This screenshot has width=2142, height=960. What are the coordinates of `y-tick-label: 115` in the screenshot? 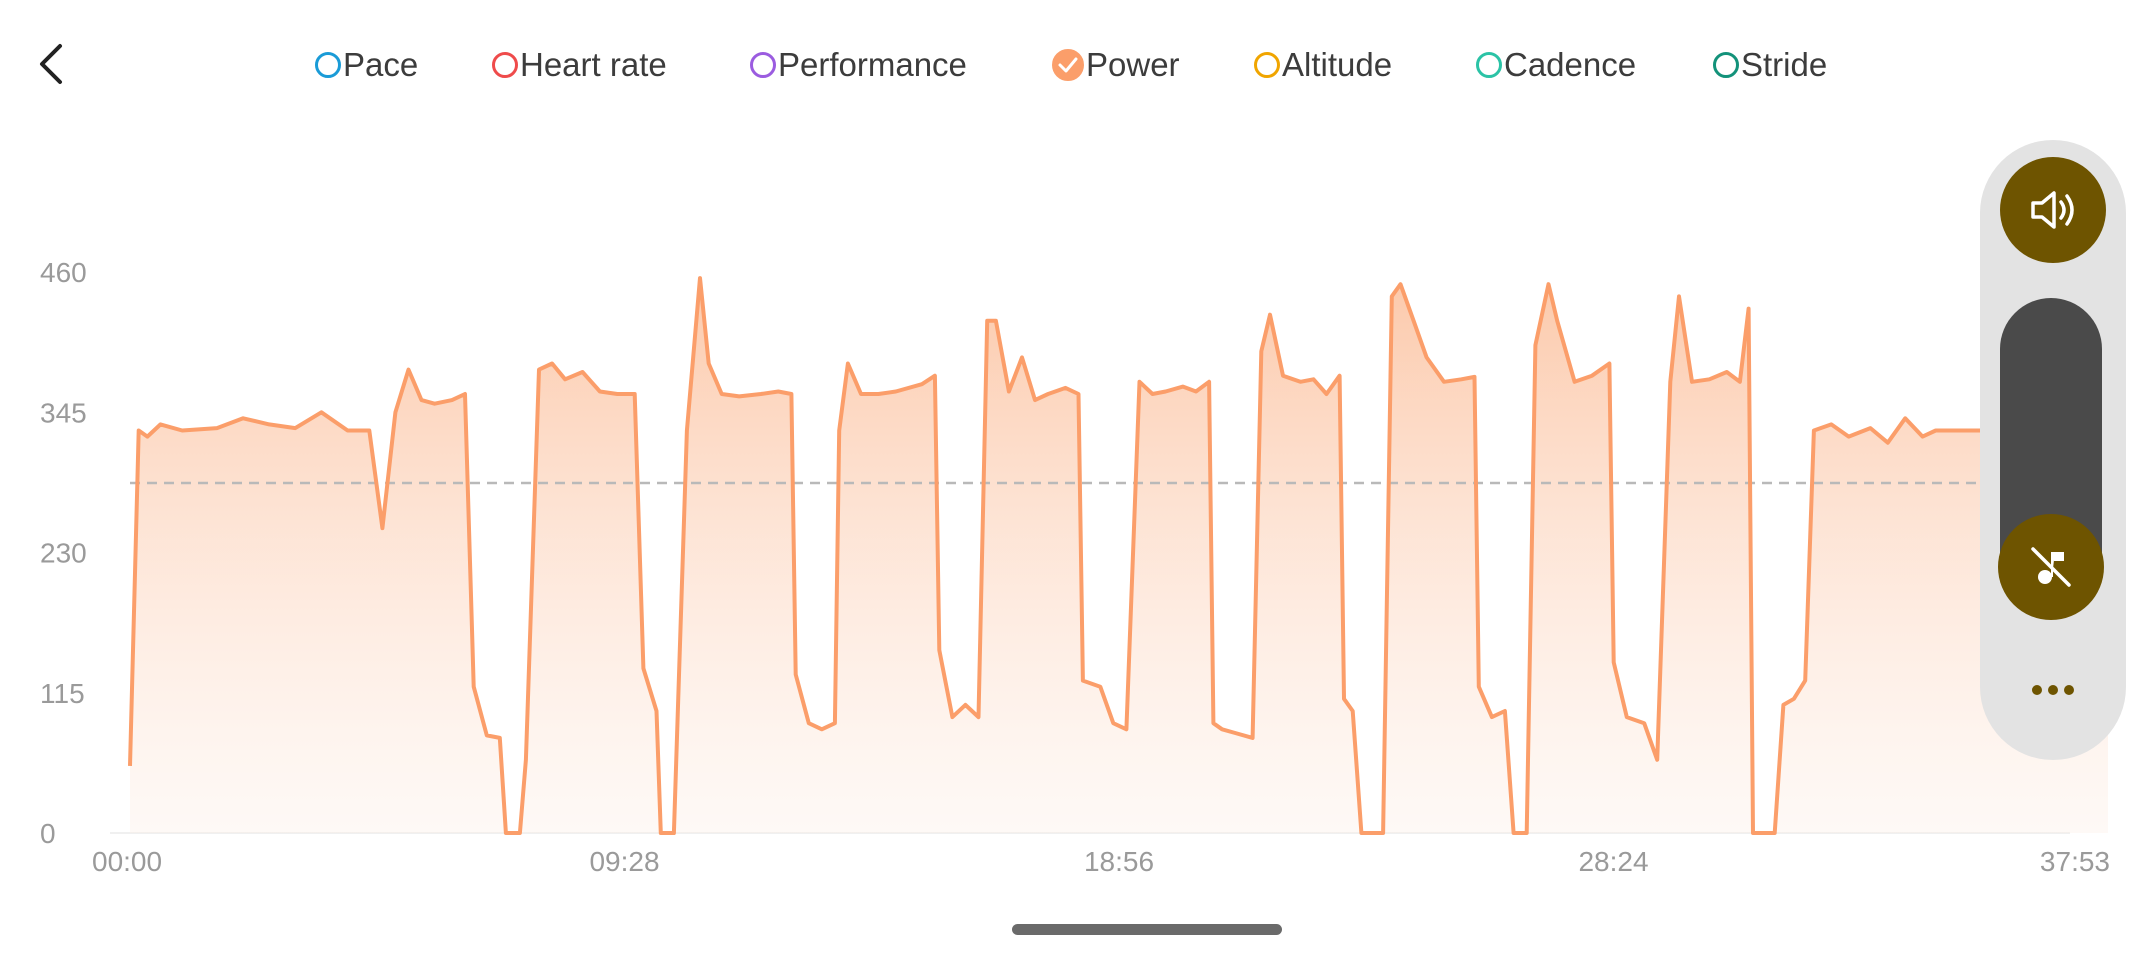 It's located at (62, 693).